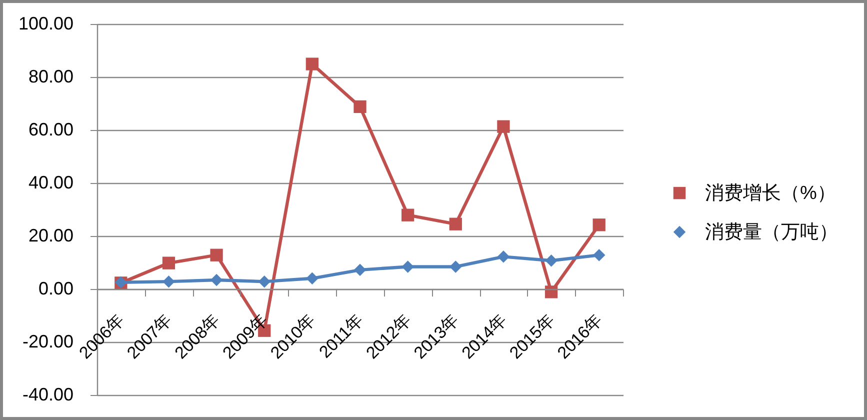 The image size is (867, 420). Describe the element at coordinates (48, 394) in the screenshot. I see `y-tick-label: -40.00` at that location.